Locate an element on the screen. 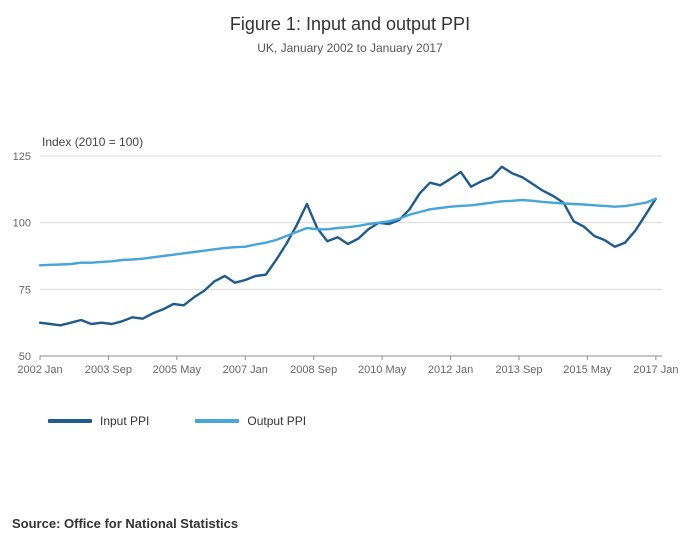 The image size is (700, 549). x-tick-label: 2007 Jan is located at coordinates (245, 370).